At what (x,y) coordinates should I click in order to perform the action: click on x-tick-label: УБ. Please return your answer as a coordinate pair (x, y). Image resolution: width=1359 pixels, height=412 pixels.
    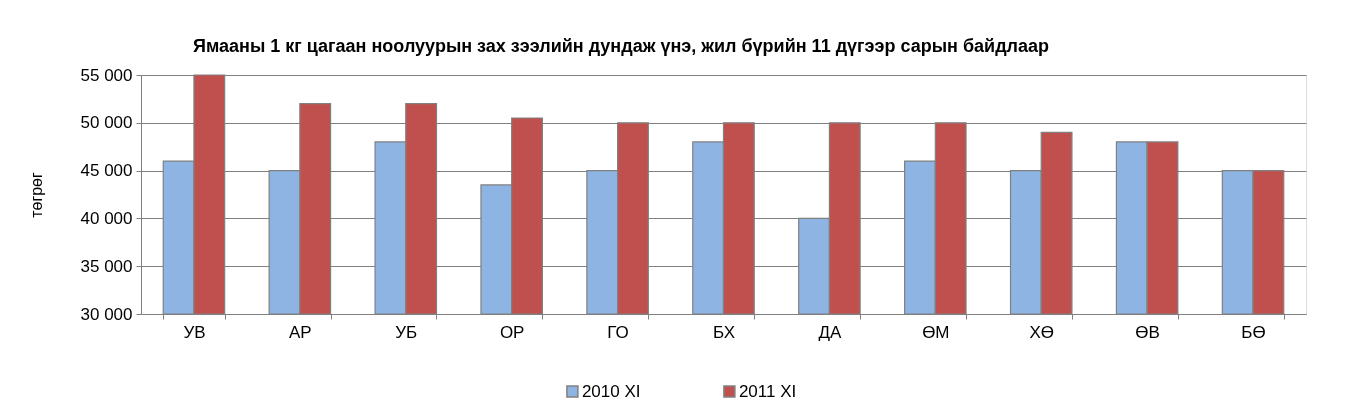
    Looking at the image, I should click on (406, 332).